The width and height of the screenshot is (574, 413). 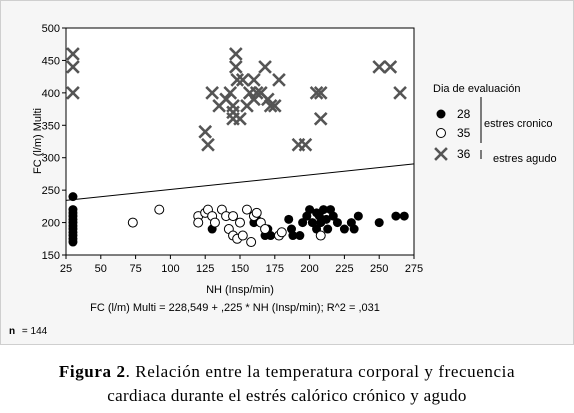 I want to click on legend-label-35: 35, so click(x=464, y=133).